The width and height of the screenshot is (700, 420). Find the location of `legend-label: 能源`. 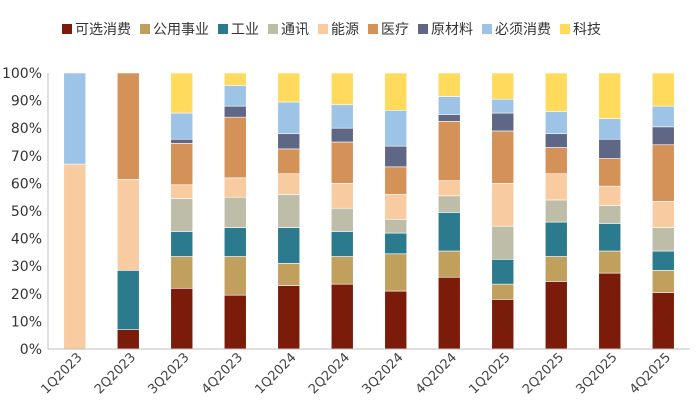

legend-label: 能源 is located at coordinates (345, 30).